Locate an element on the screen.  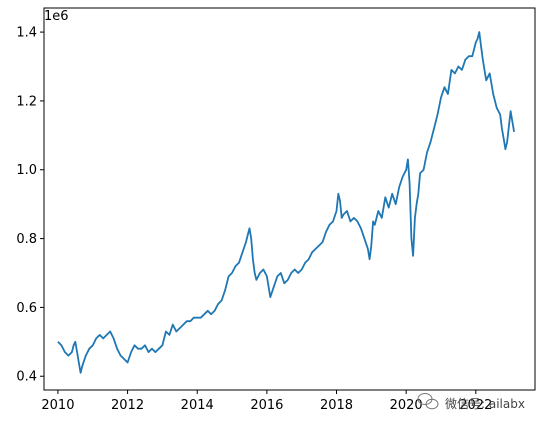
watermark-text: 微信号: ailabx is located at coordinates (485, 404).